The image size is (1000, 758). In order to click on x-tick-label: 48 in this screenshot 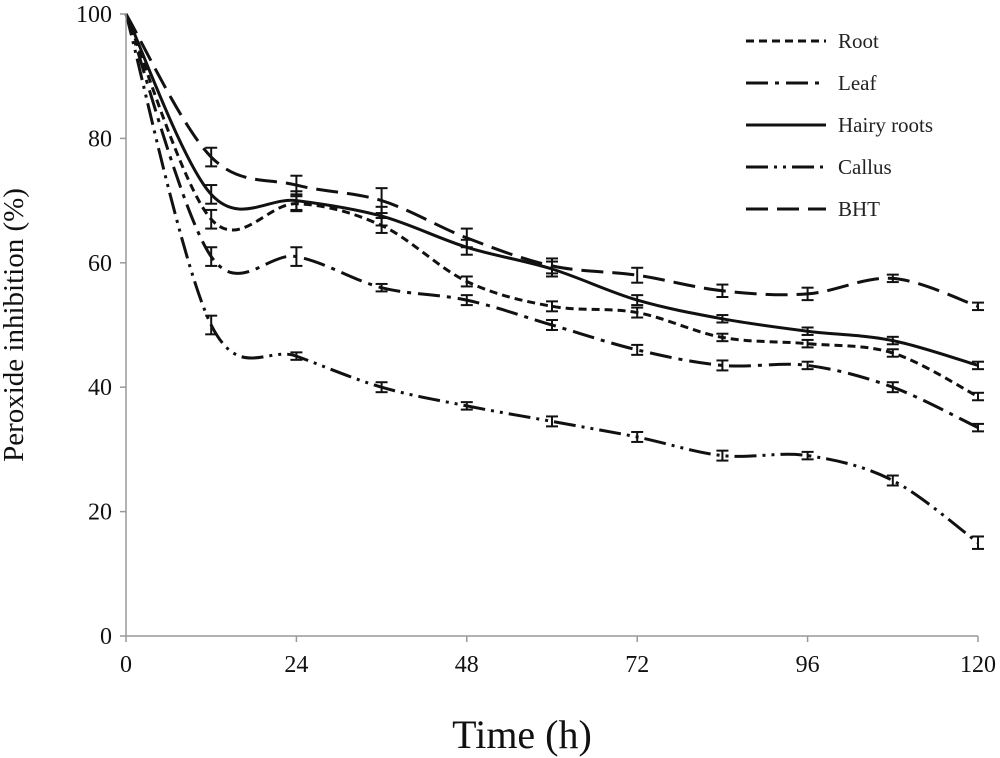, I will do `click(467, 665)`.